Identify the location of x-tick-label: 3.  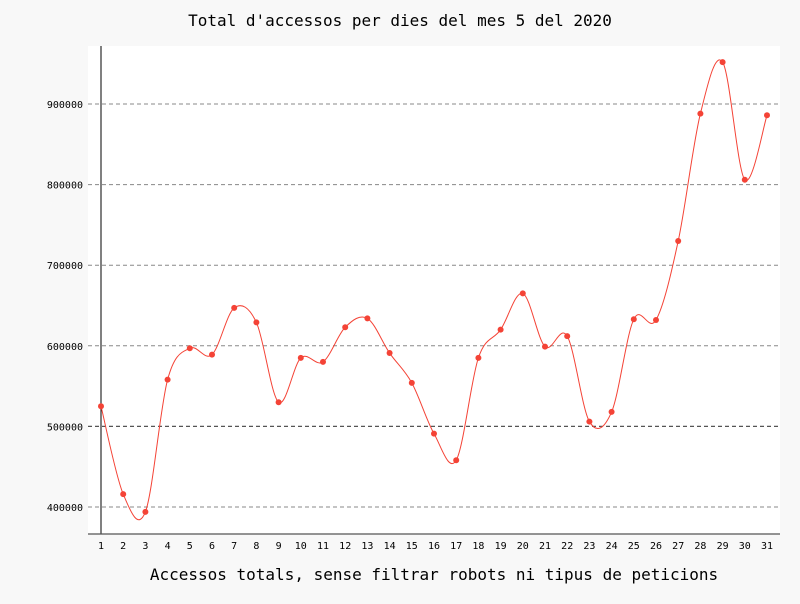
(145, 546).